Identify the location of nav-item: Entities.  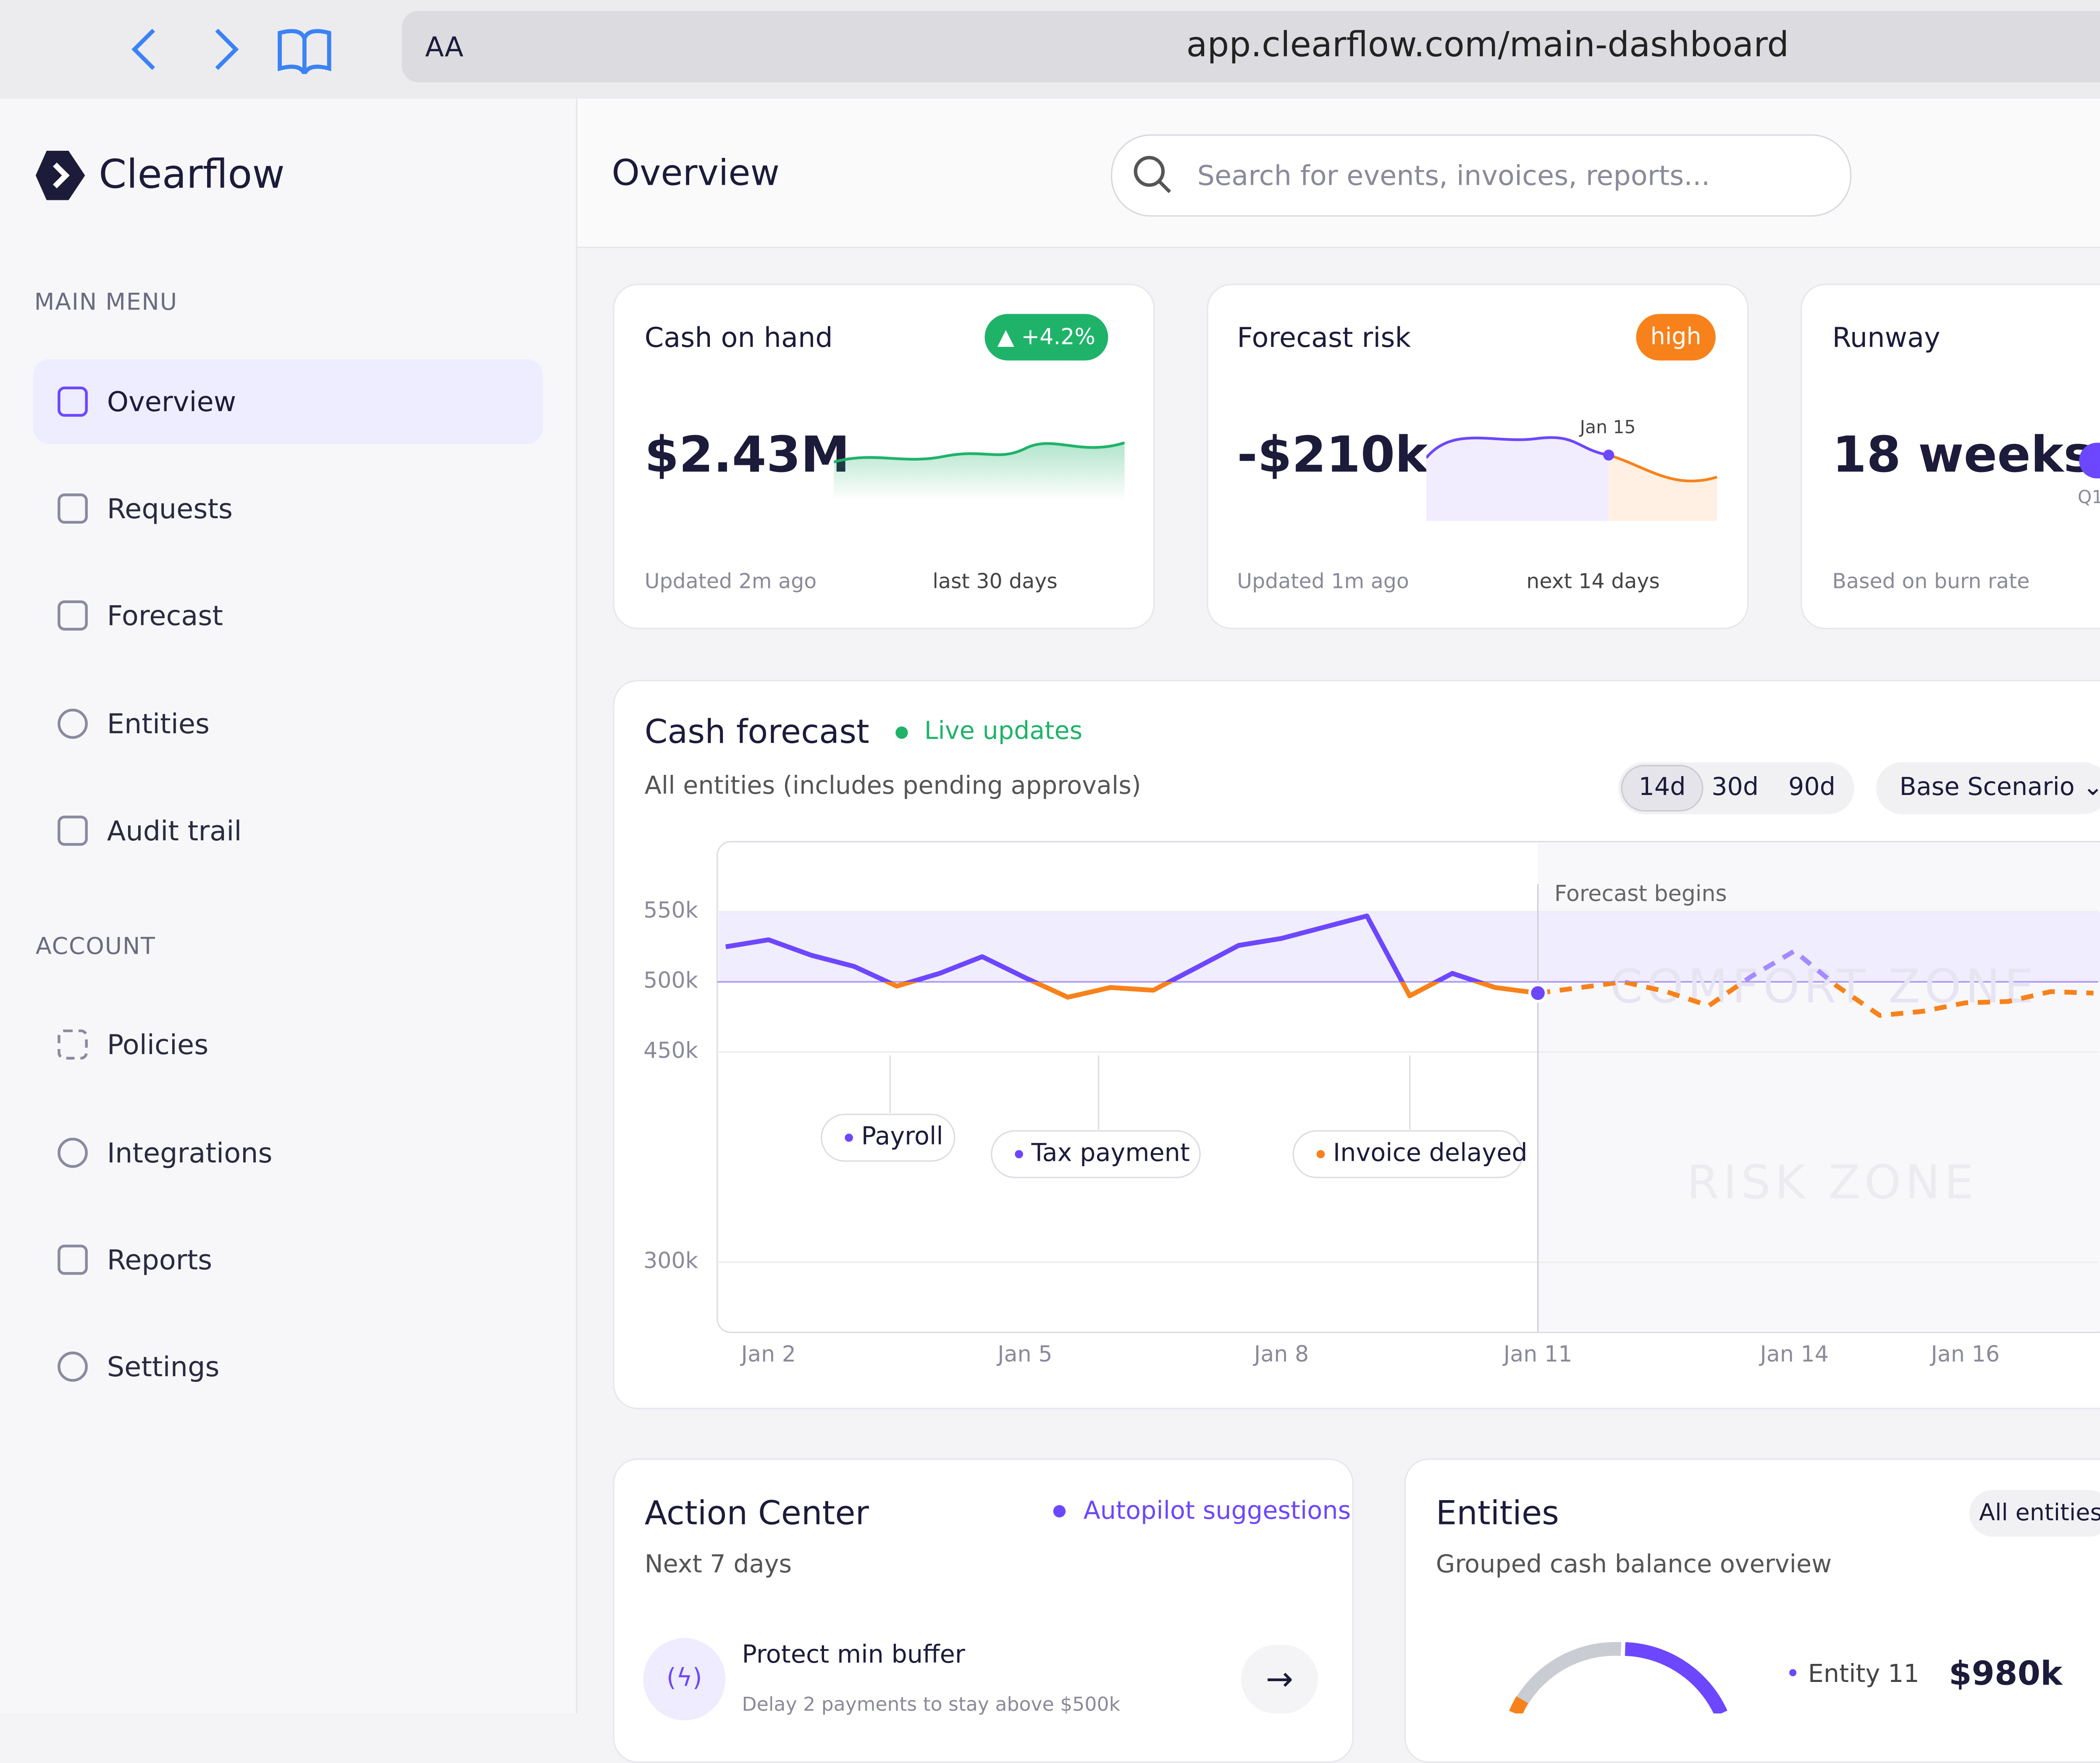
(288, 723).